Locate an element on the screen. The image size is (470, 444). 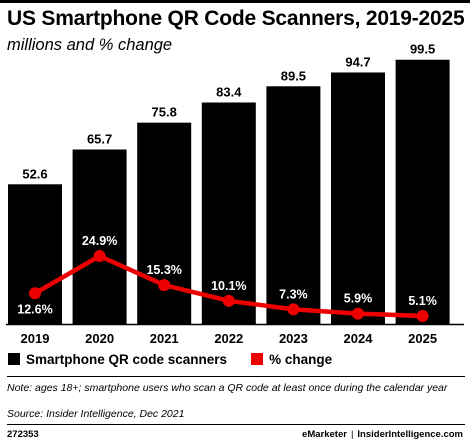
x-tick-label-2025: 2025 is located at coordinates (422, 338).